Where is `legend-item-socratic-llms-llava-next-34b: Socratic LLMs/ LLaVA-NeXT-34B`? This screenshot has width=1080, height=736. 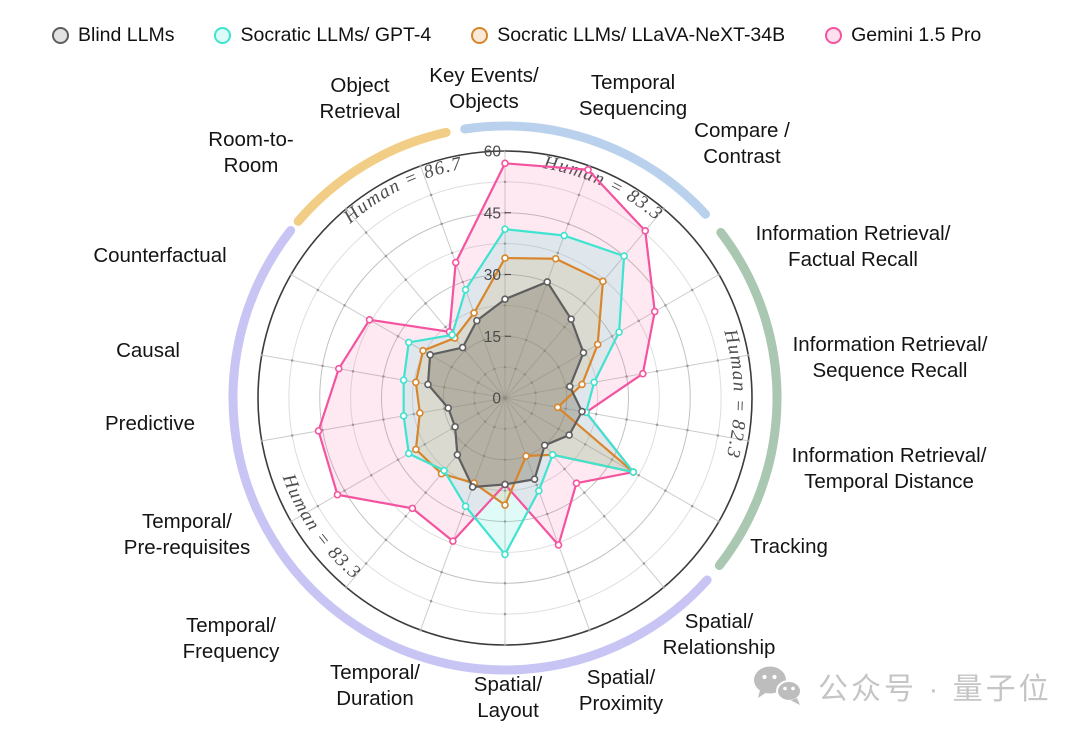
legend-item-socratic-llms-llava-next-34b: Socratic LLMs/ LLaVA-NeXT-34B is located at coordinates (628, 35).